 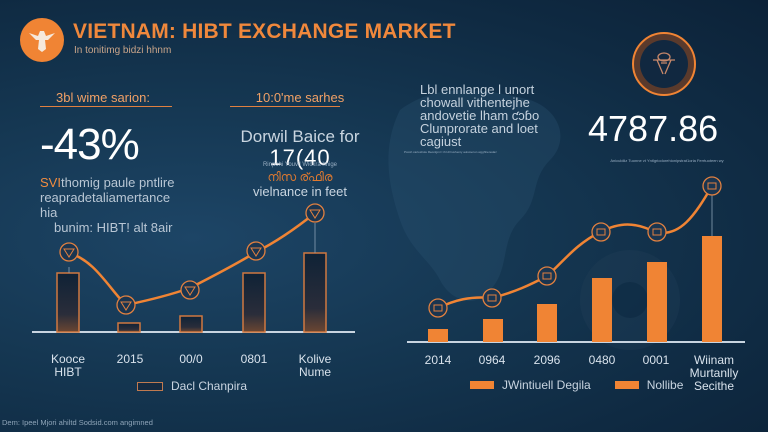 What do you see at coordinates (68, 365) in the screenshot?
I see `x-tick-label: Kooce HIBT` at bounding box center [68, 365].